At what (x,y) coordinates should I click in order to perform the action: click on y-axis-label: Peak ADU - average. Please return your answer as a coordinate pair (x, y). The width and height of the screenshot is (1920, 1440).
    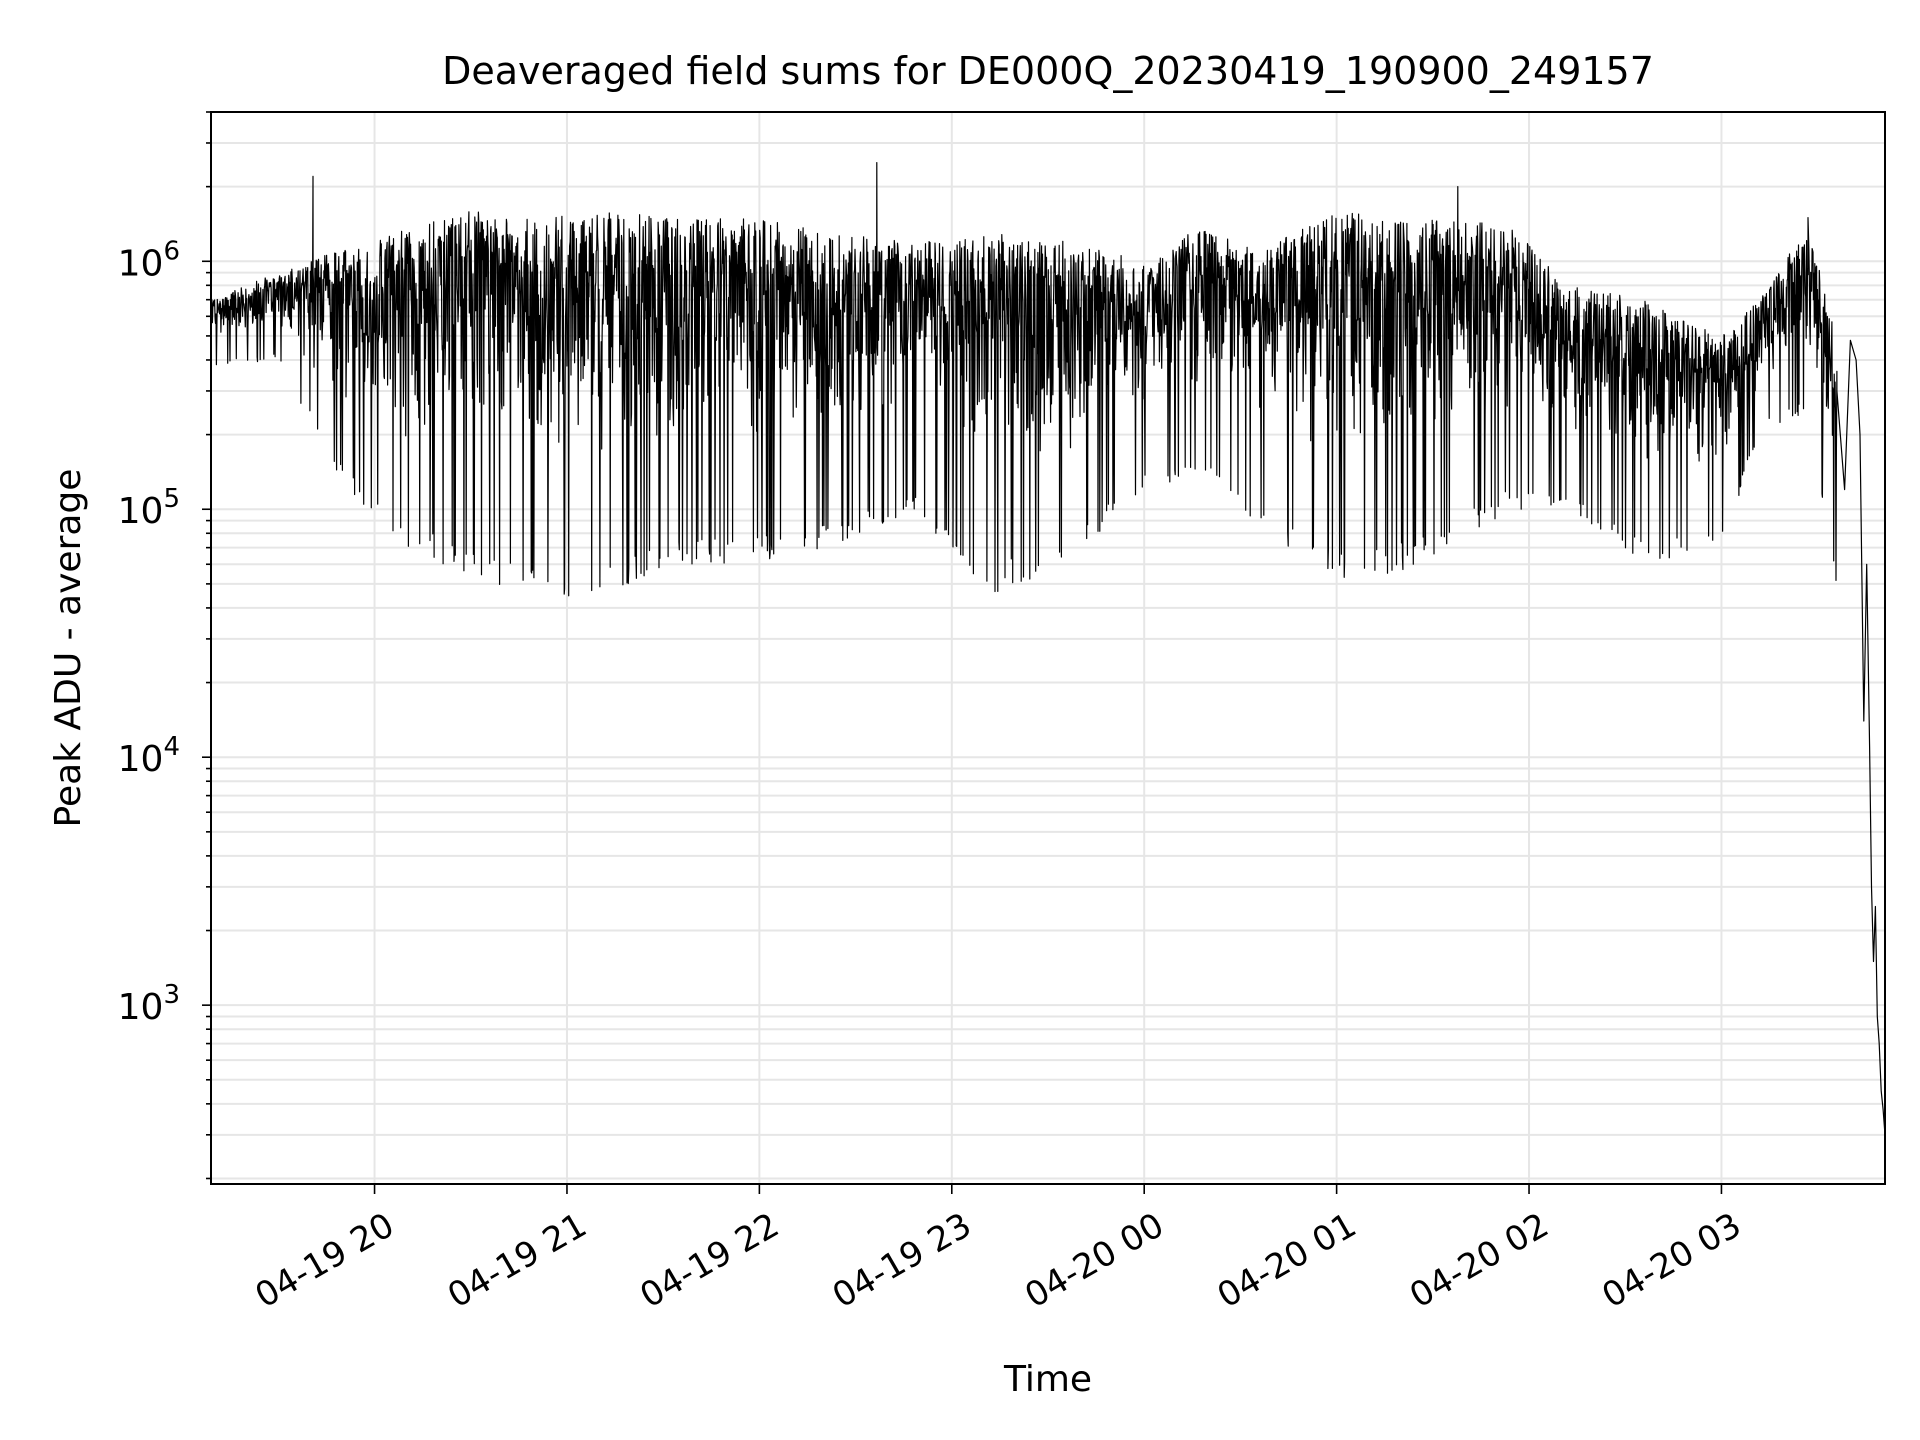
    Looking at the image, I should click on (68, 648).